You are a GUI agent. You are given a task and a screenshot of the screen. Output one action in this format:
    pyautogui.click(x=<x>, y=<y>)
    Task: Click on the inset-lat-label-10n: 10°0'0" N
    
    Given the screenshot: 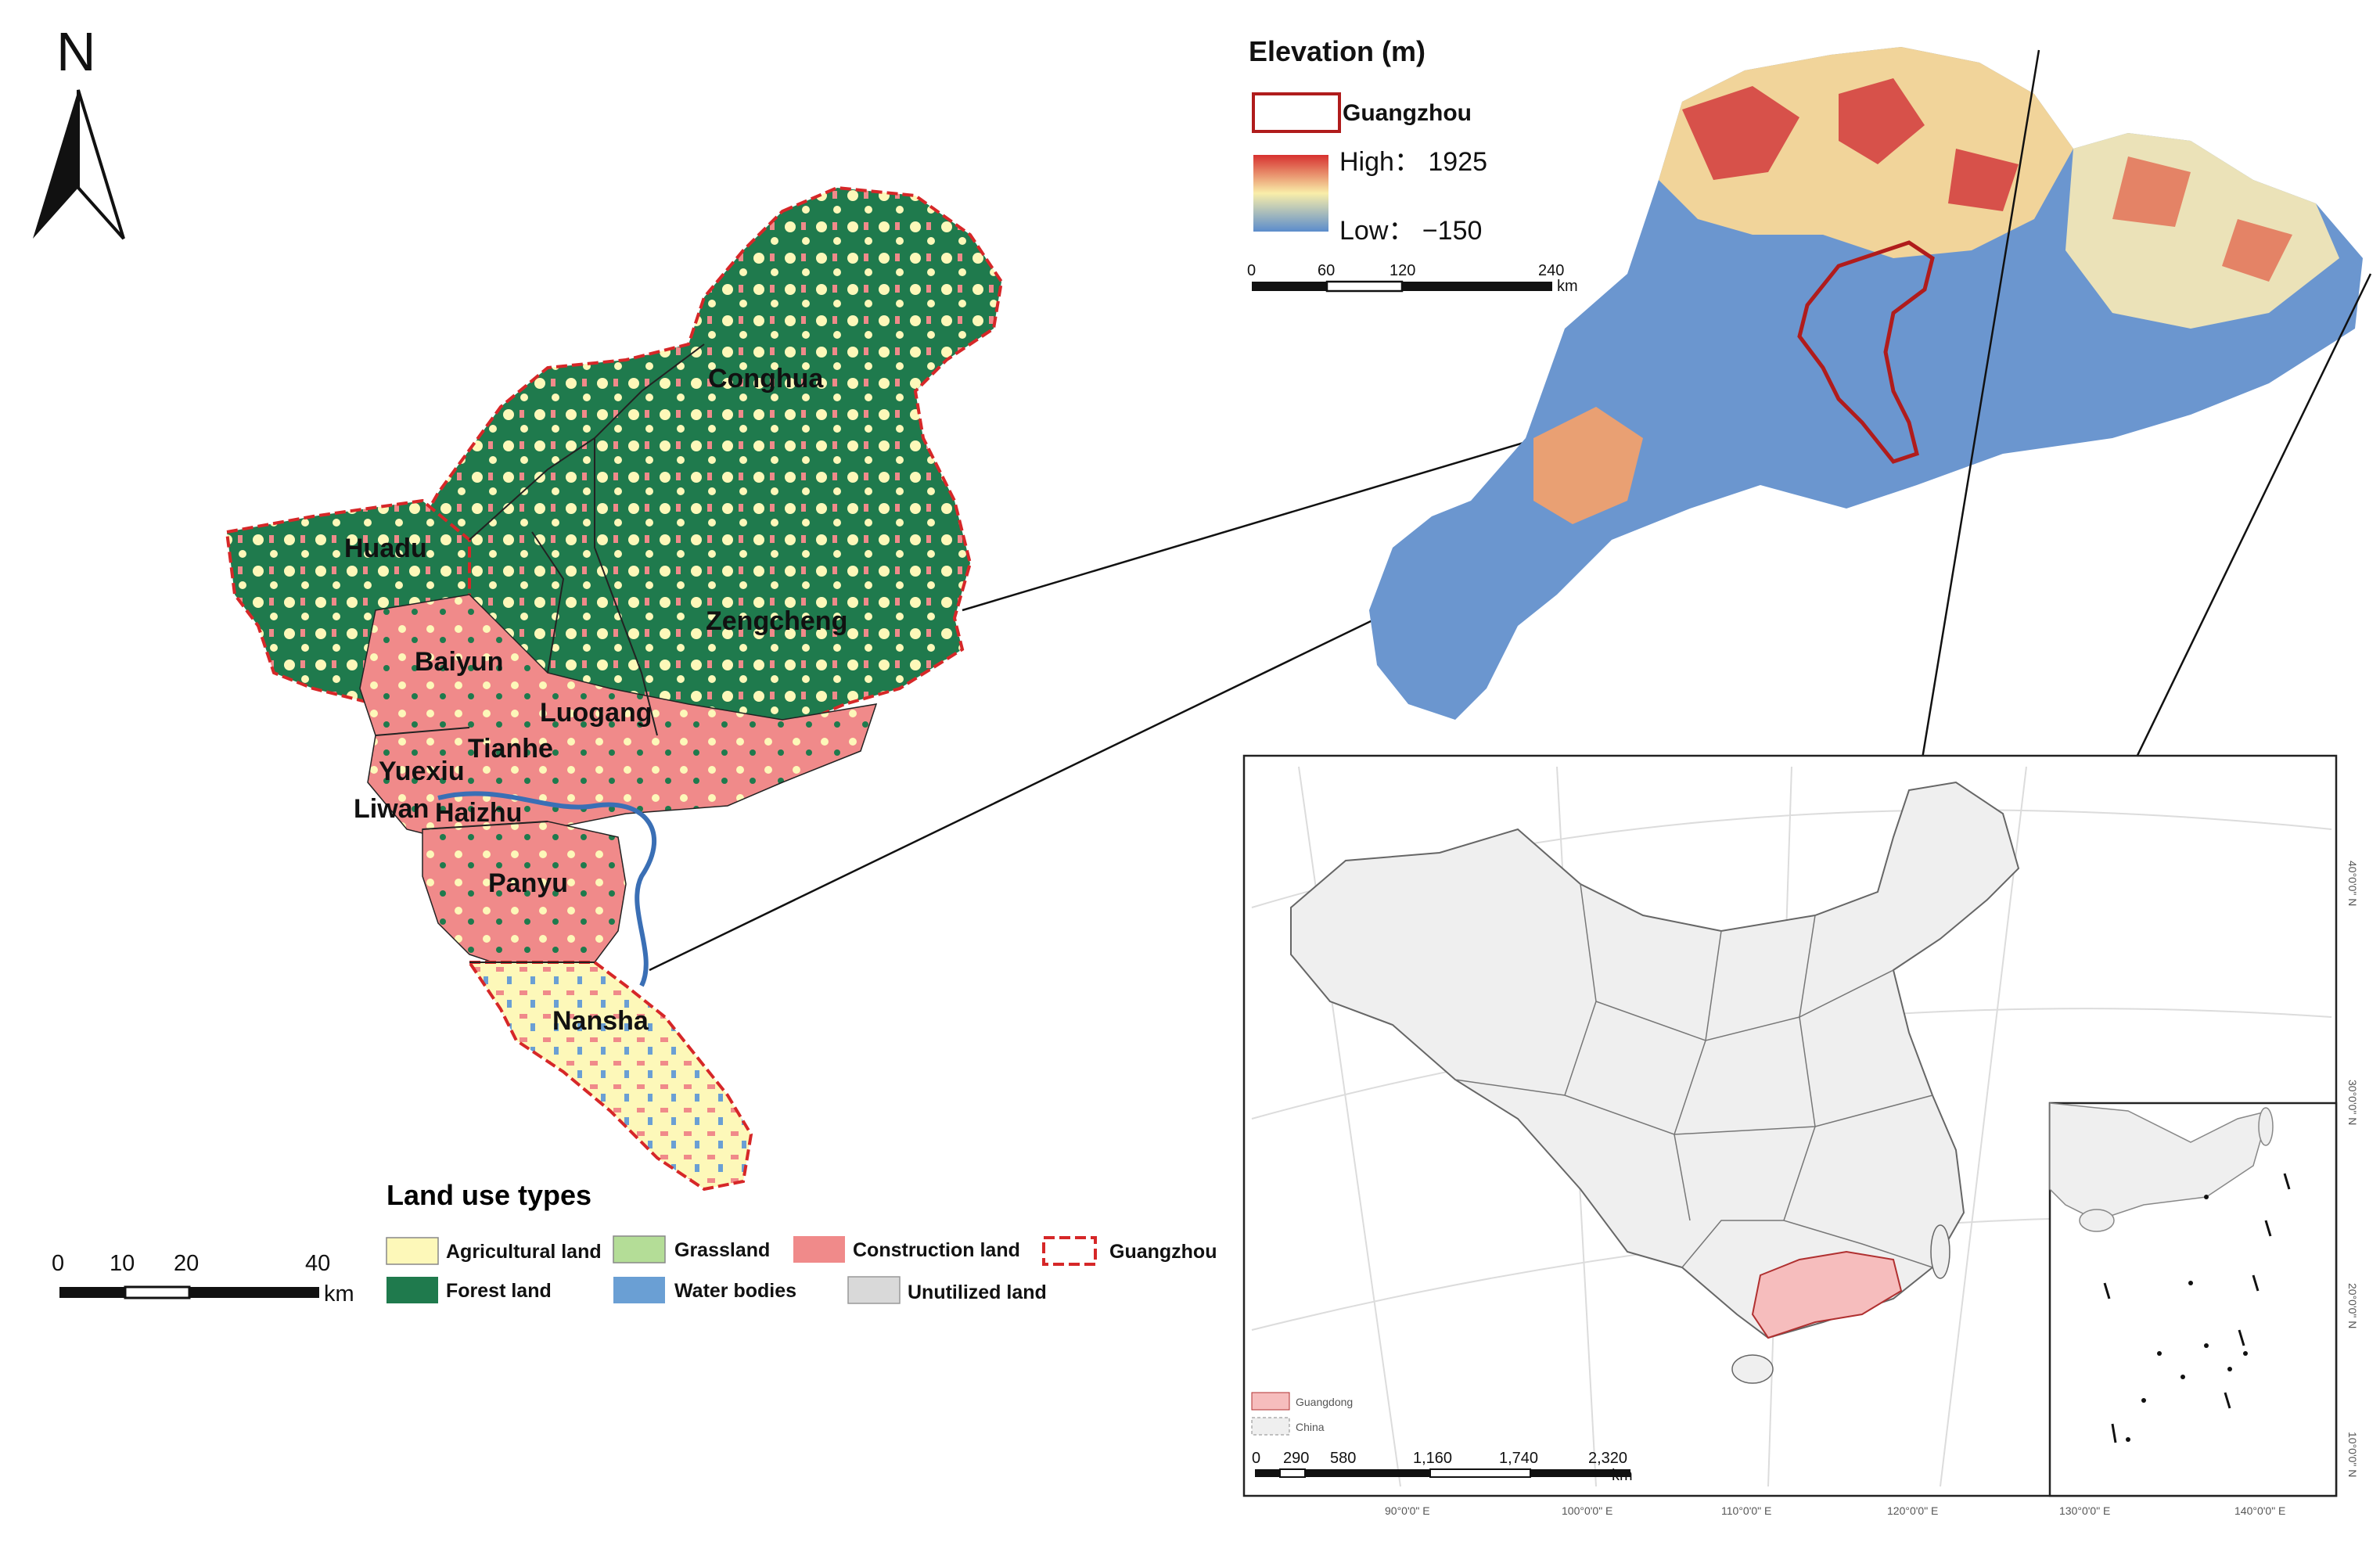 What is the action you would take?
    pyautogui.click(x=2352, y=1454)
    